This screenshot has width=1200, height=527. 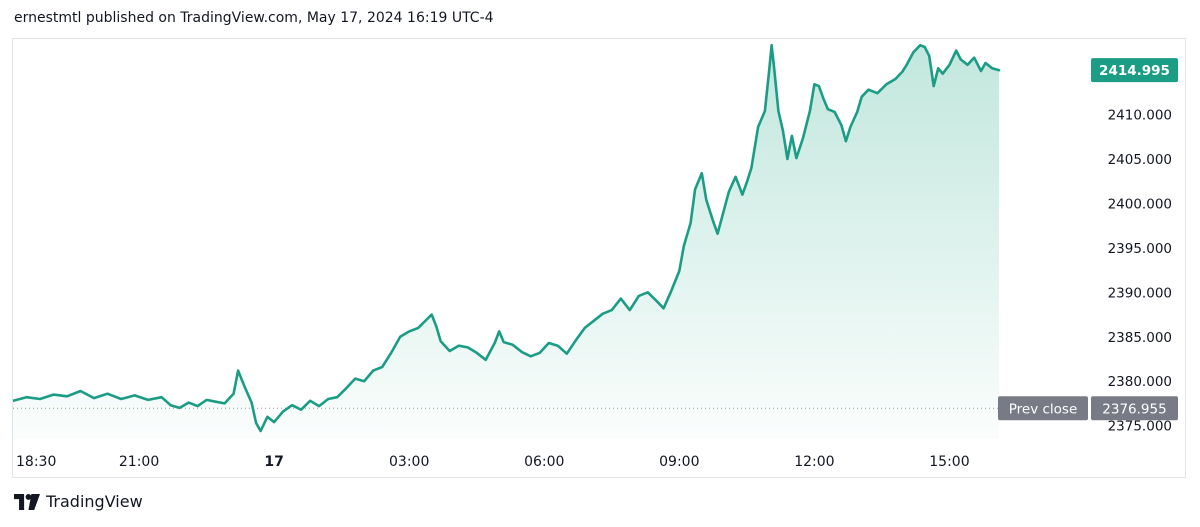 I want to click on last-price-label: 2414.995, so click(x=1134, y=71).